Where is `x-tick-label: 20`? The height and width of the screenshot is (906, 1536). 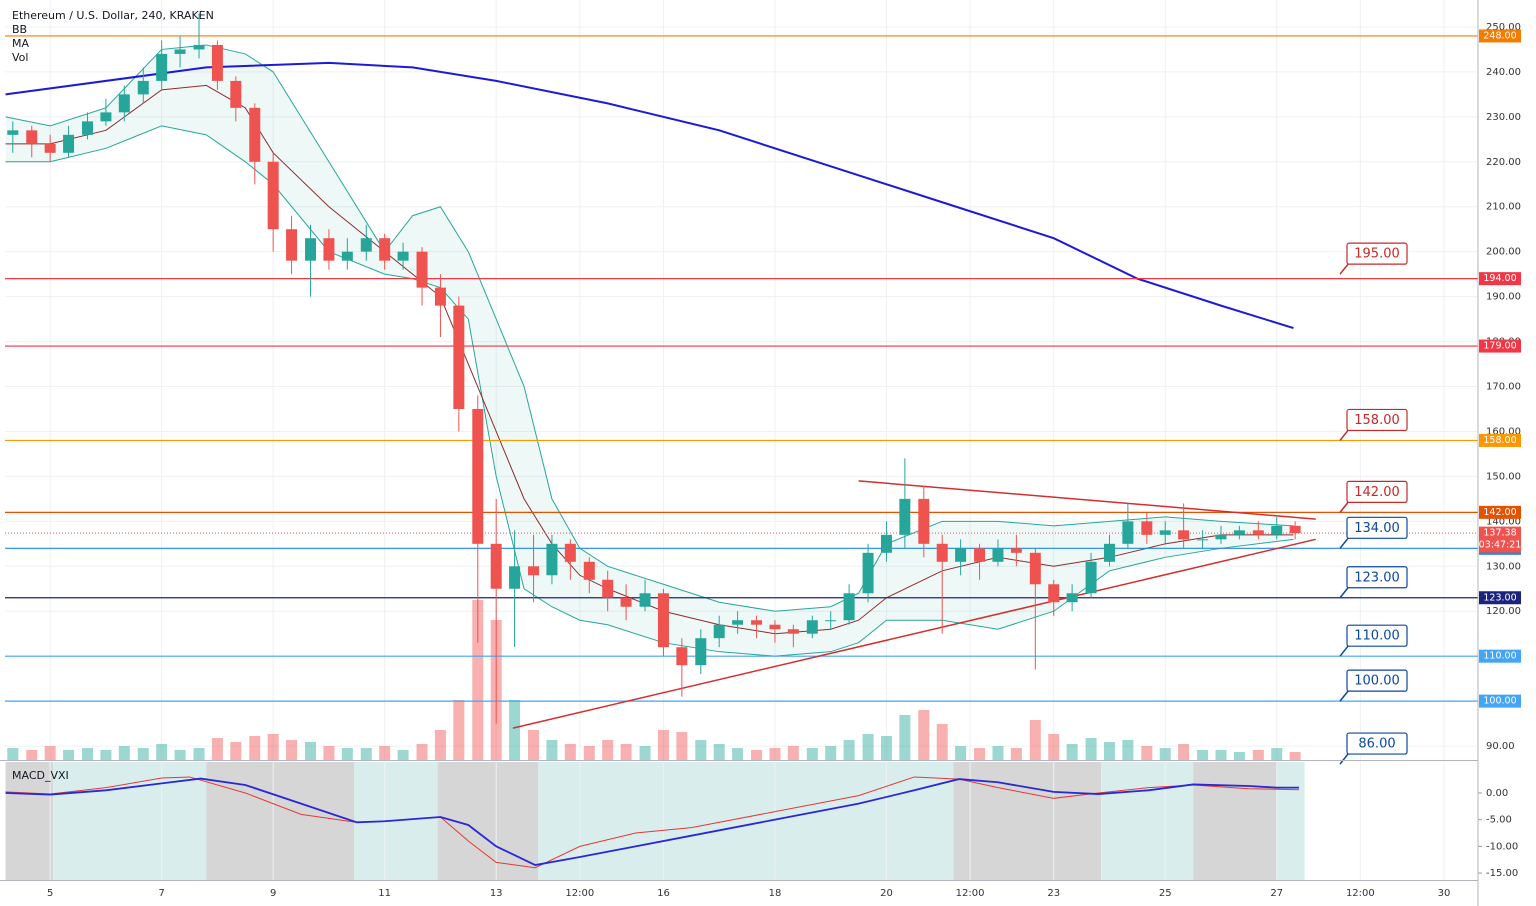 x-tick-label: 20 is located at coordinates (886, 893).